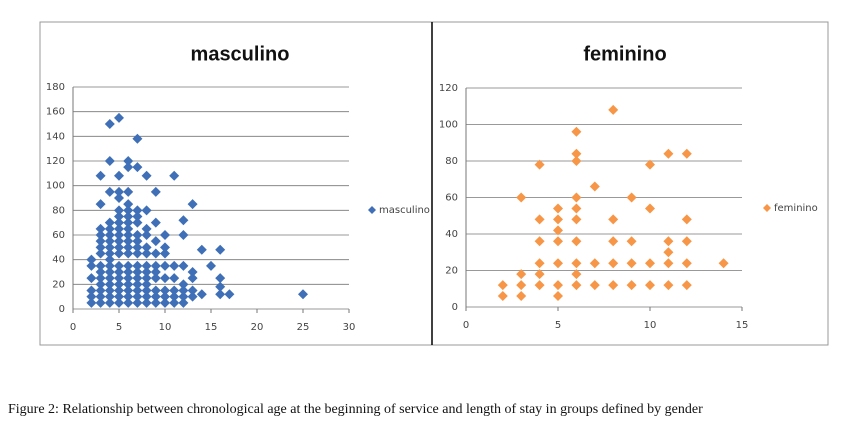  What do you see at coordinates (257, 327) in the screenshot?
I see `x-tick-label: 20` at bounding box center [257, 327].